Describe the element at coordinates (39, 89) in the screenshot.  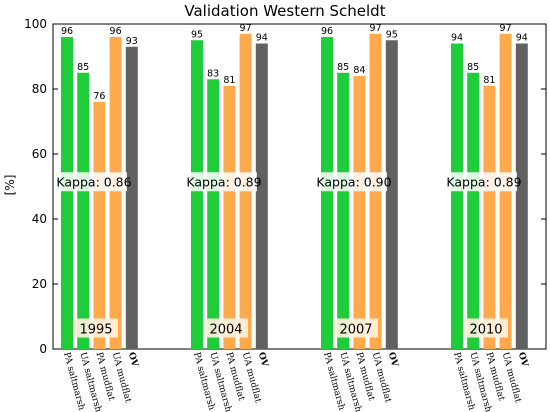
I see `y-tick-label: 80` at that location.